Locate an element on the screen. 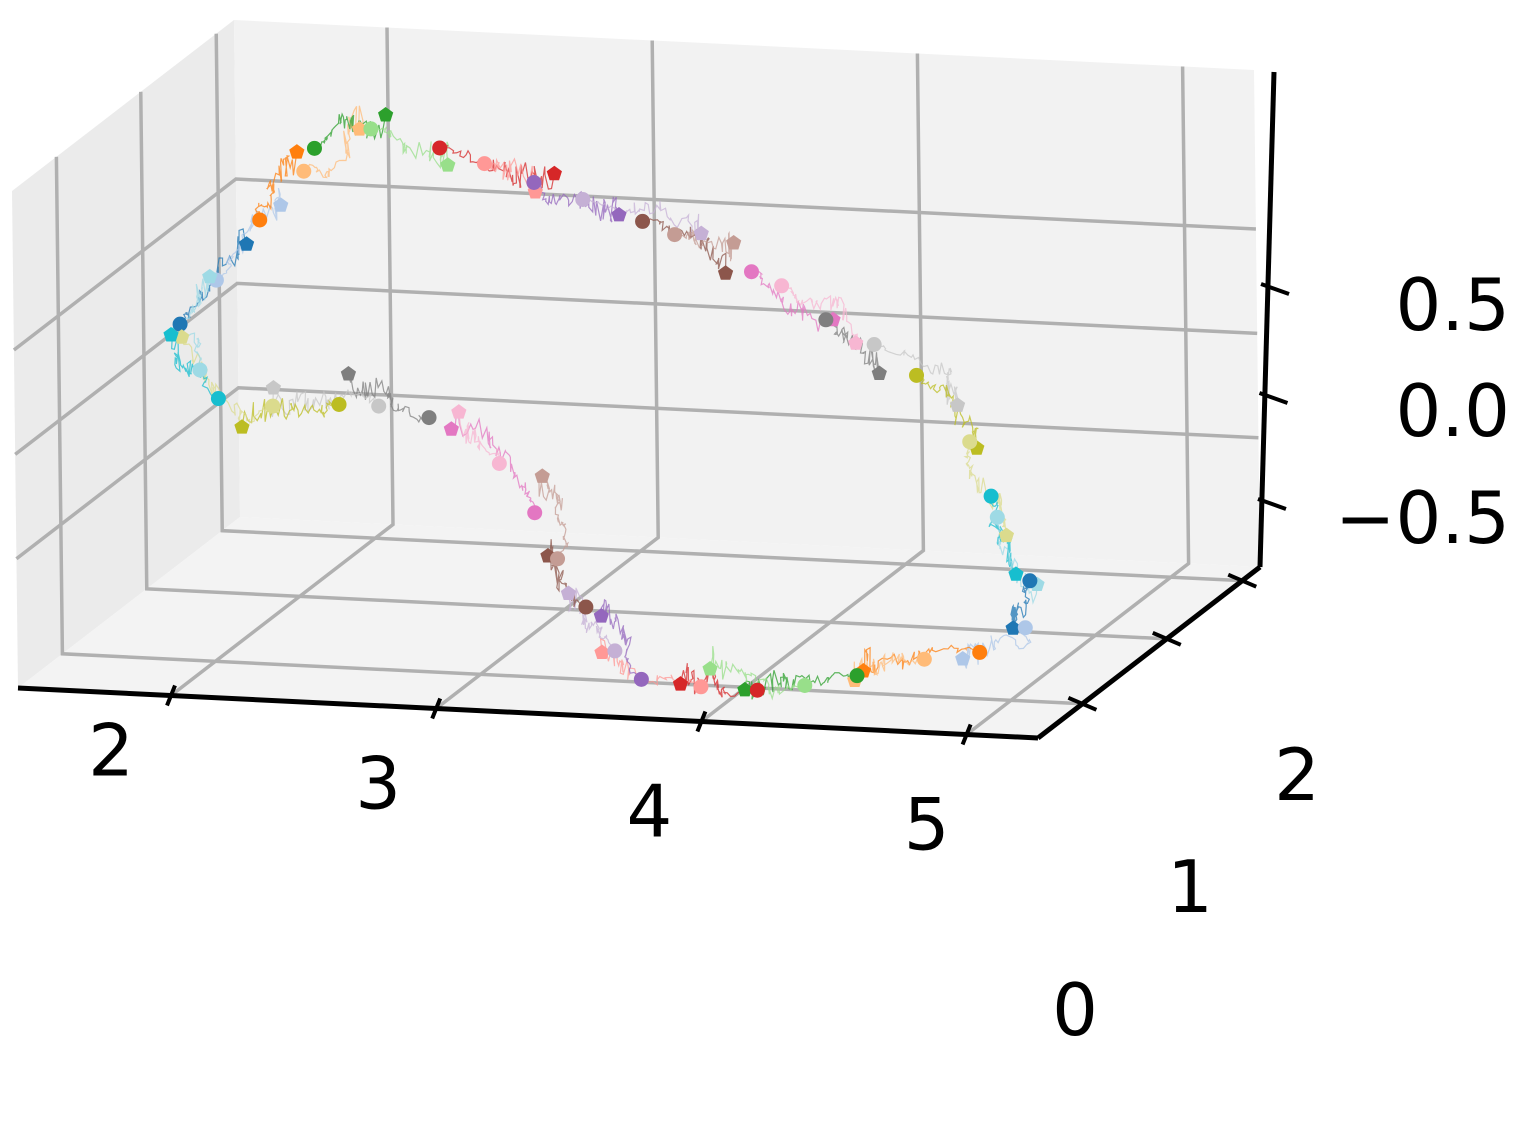 This screenshot has width=1531, height=1136. z-tick-label: −0.5 is located at coordinates (1422, 518).